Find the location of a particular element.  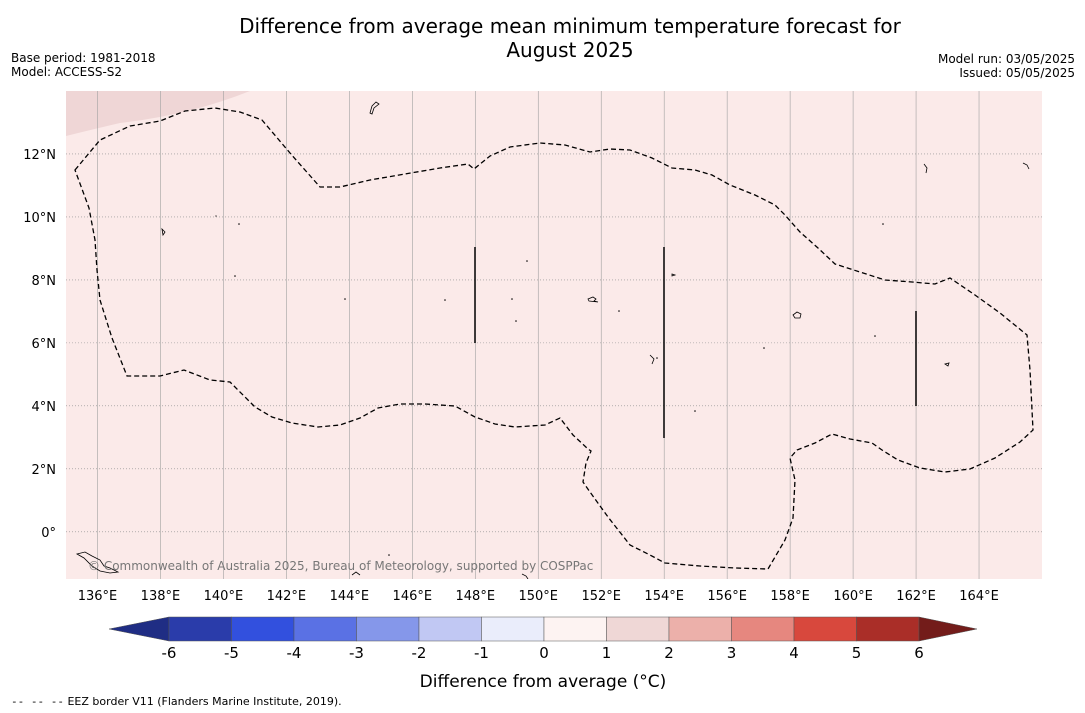

lon-tick-label: 160°E is located at coordinates (853, 596).